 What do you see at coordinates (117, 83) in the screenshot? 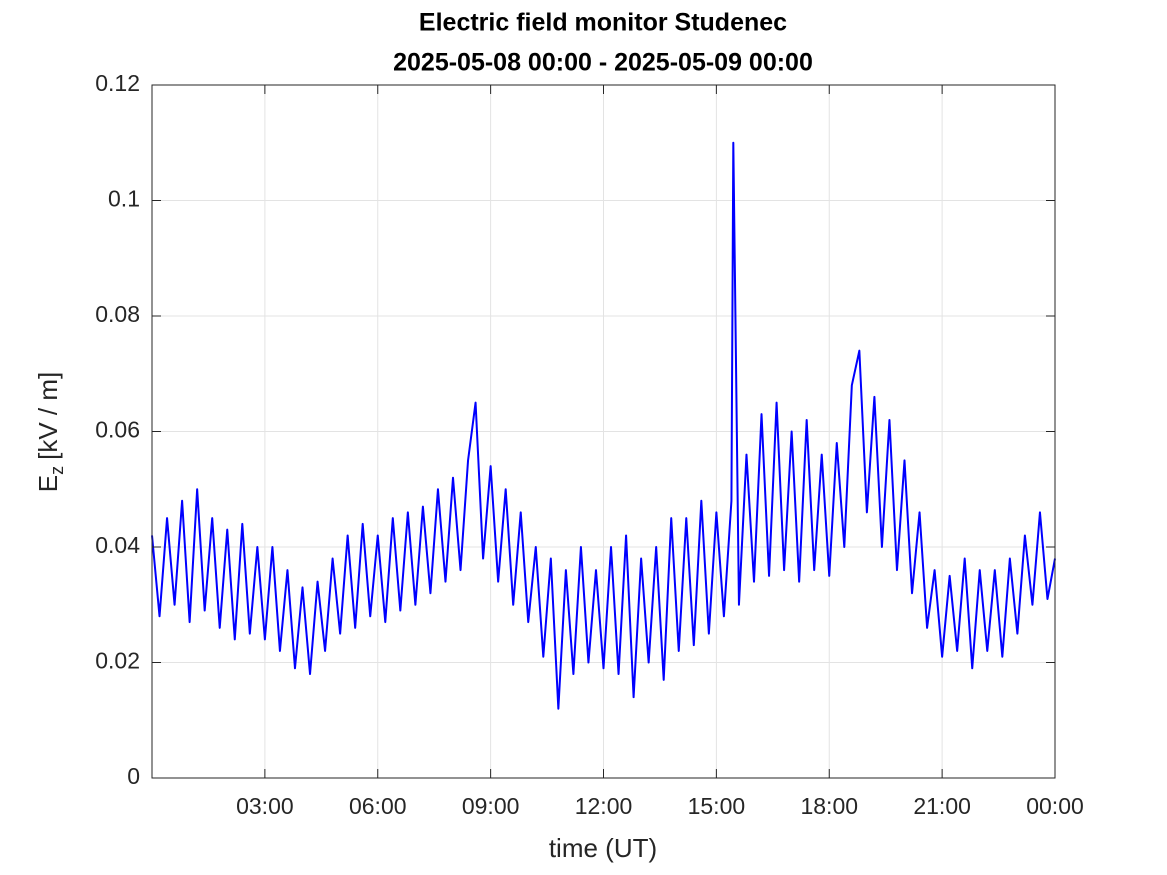
I see `y-tick-label: 0.12` at bounding box center [117, 83].